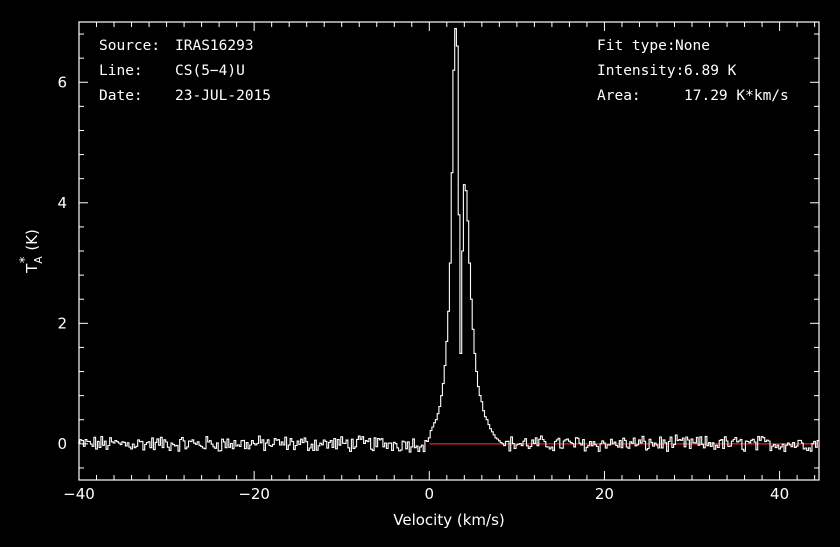 The height and width of the screenshot is (547, 840). Describe the element at coordinates (121, 96) in the screenshot. I see `header-left-label: Date:` at that location.